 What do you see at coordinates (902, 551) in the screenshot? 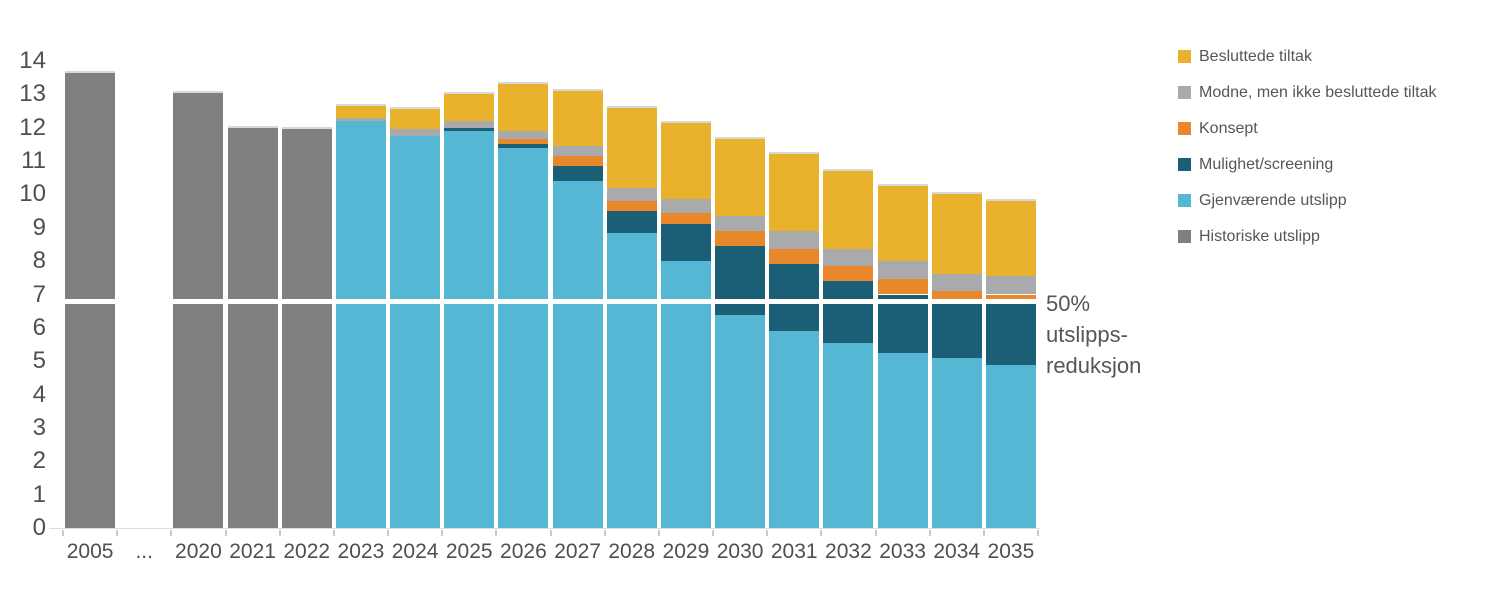
I see `x-axis-tick-label: 2033` at bounding box center [902, 551].